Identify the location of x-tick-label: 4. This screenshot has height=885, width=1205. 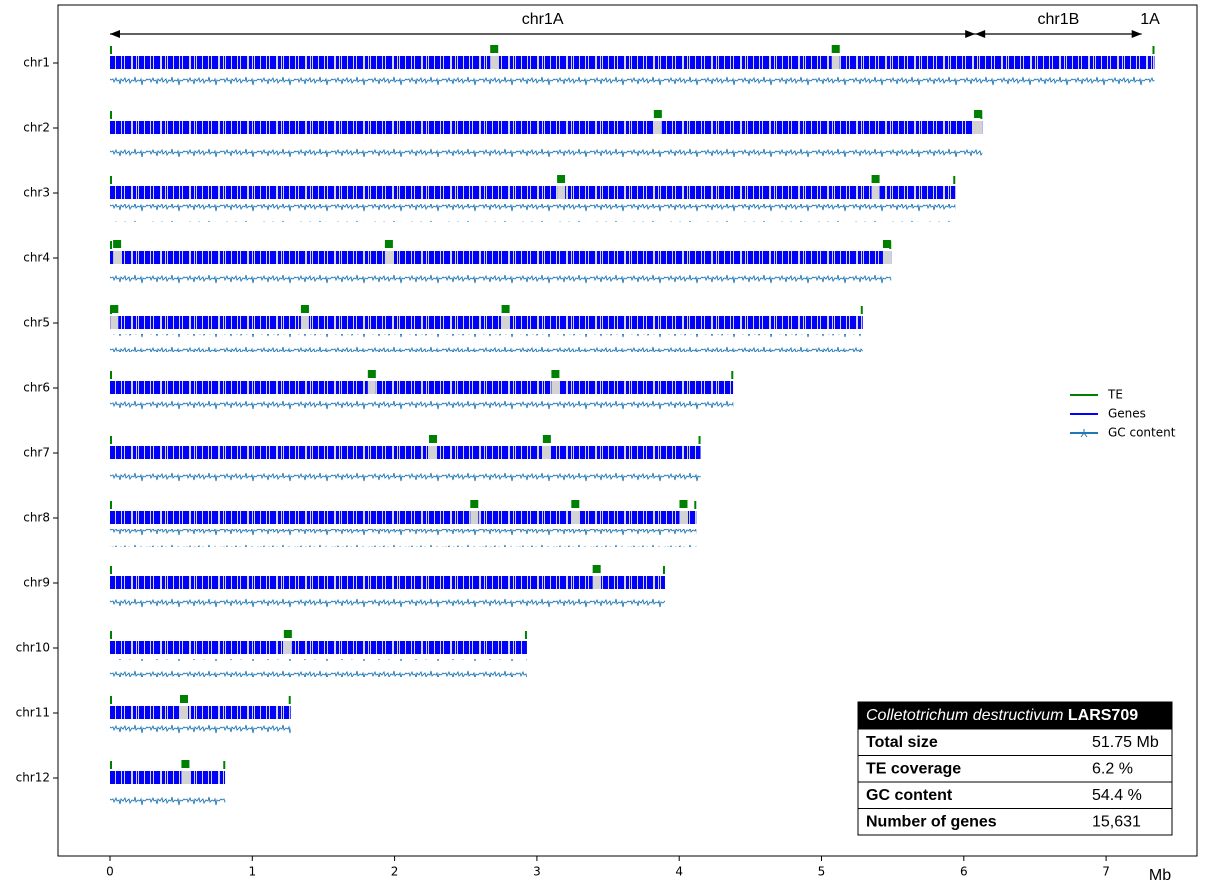
(679, 872).